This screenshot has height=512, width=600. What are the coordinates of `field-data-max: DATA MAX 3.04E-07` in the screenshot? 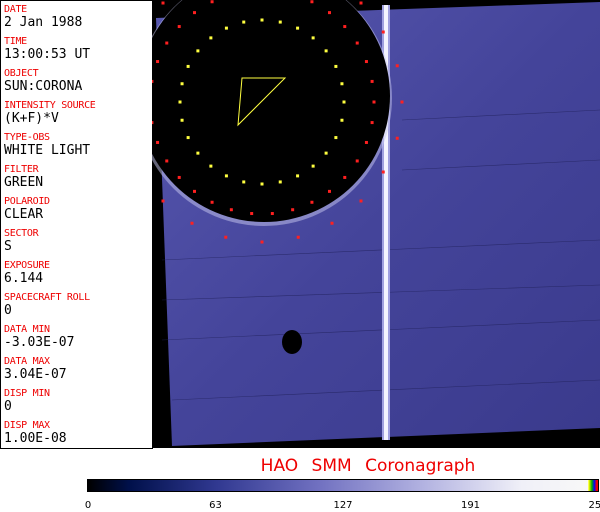 It's located at (35, 369).